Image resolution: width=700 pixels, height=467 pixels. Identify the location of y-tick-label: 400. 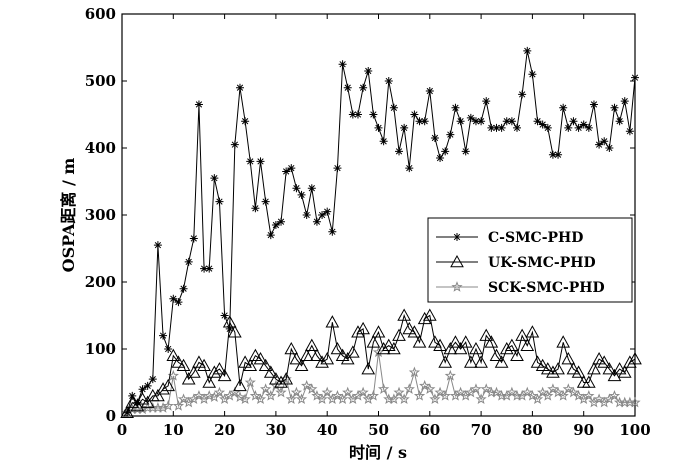
(100, 148).